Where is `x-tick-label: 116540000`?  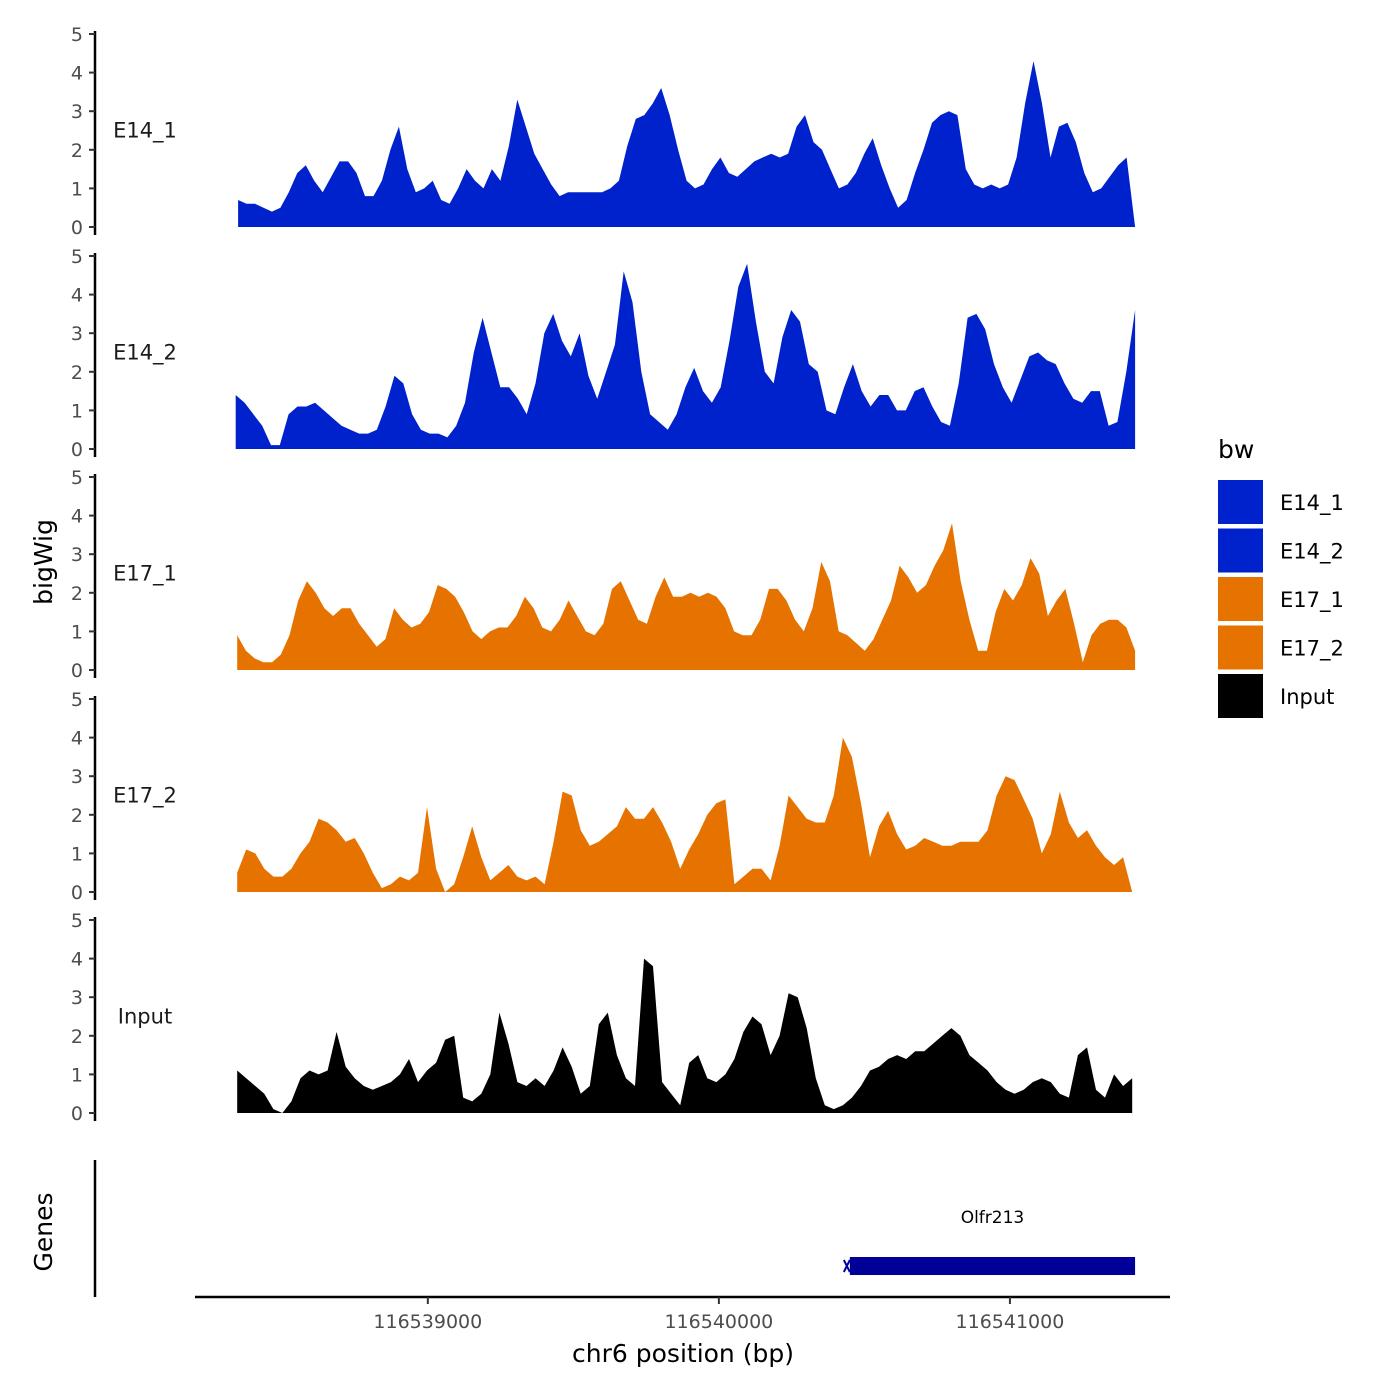
x-tick-label: 116540000 is located at coordinates (718, 1322).